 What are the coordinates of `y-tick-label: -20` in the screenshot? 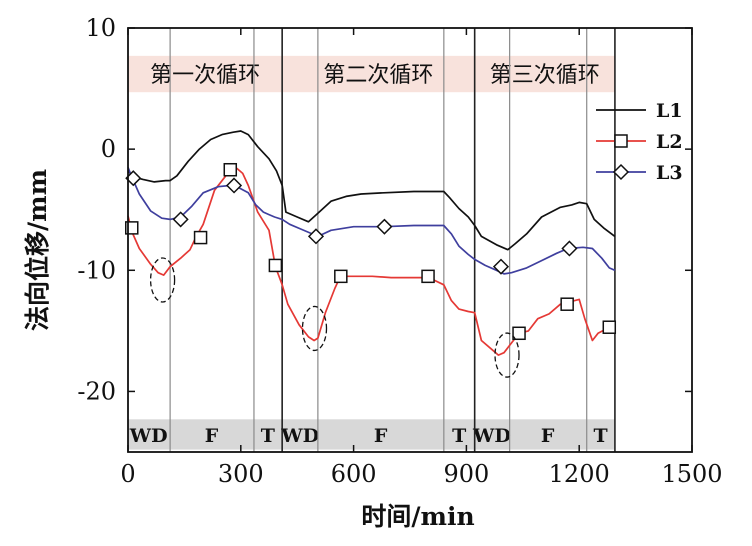 It's located at (96, 391).